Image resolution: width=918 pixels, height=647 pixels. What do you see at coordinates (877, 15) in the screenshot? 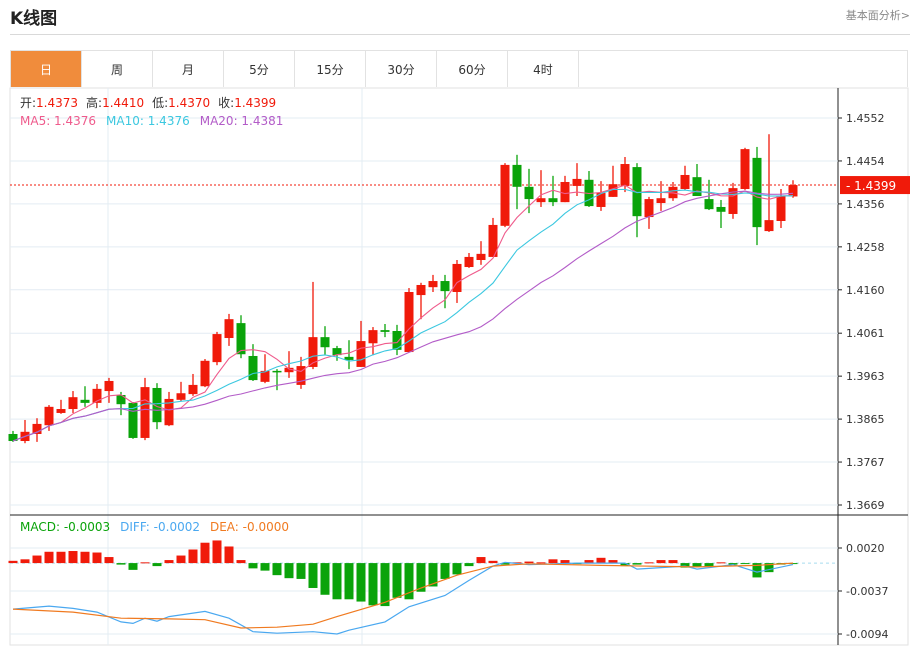
I see `fundamental-analysis-link: 基本面分析>` at bounding box center [877, 15].